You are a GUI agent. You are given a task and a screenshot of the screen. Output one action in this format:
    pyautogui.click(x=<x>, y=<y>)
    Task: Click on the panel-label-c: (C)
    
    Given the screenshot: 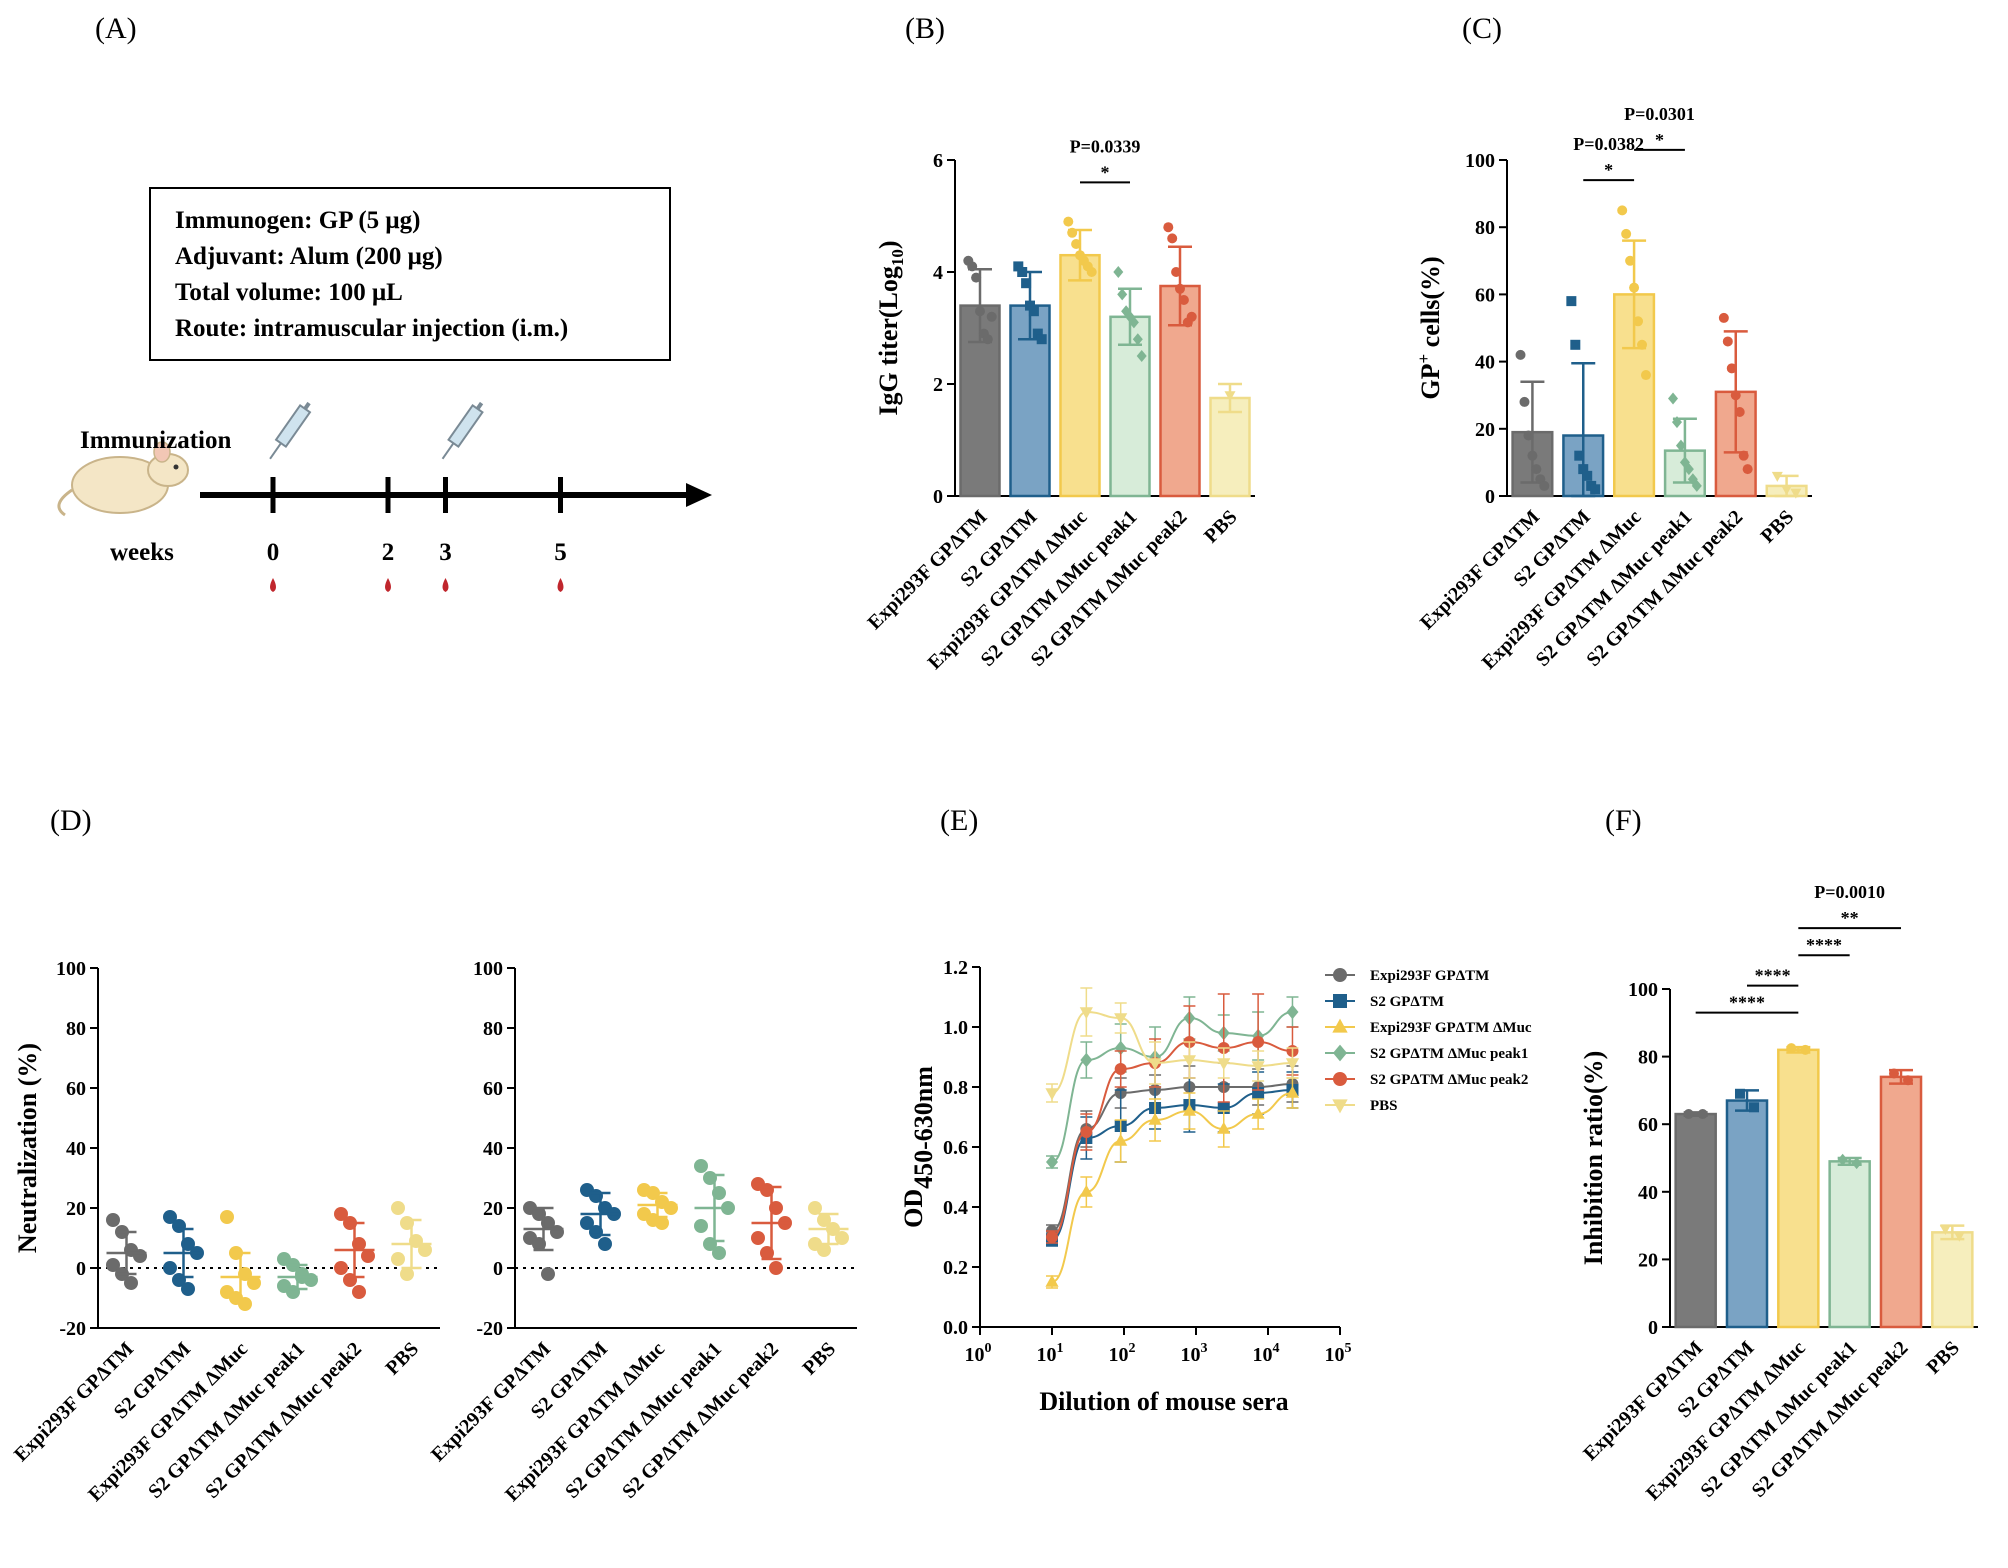 What is the action you would take?
    pyautogui.click(x=1482, y=28)
    